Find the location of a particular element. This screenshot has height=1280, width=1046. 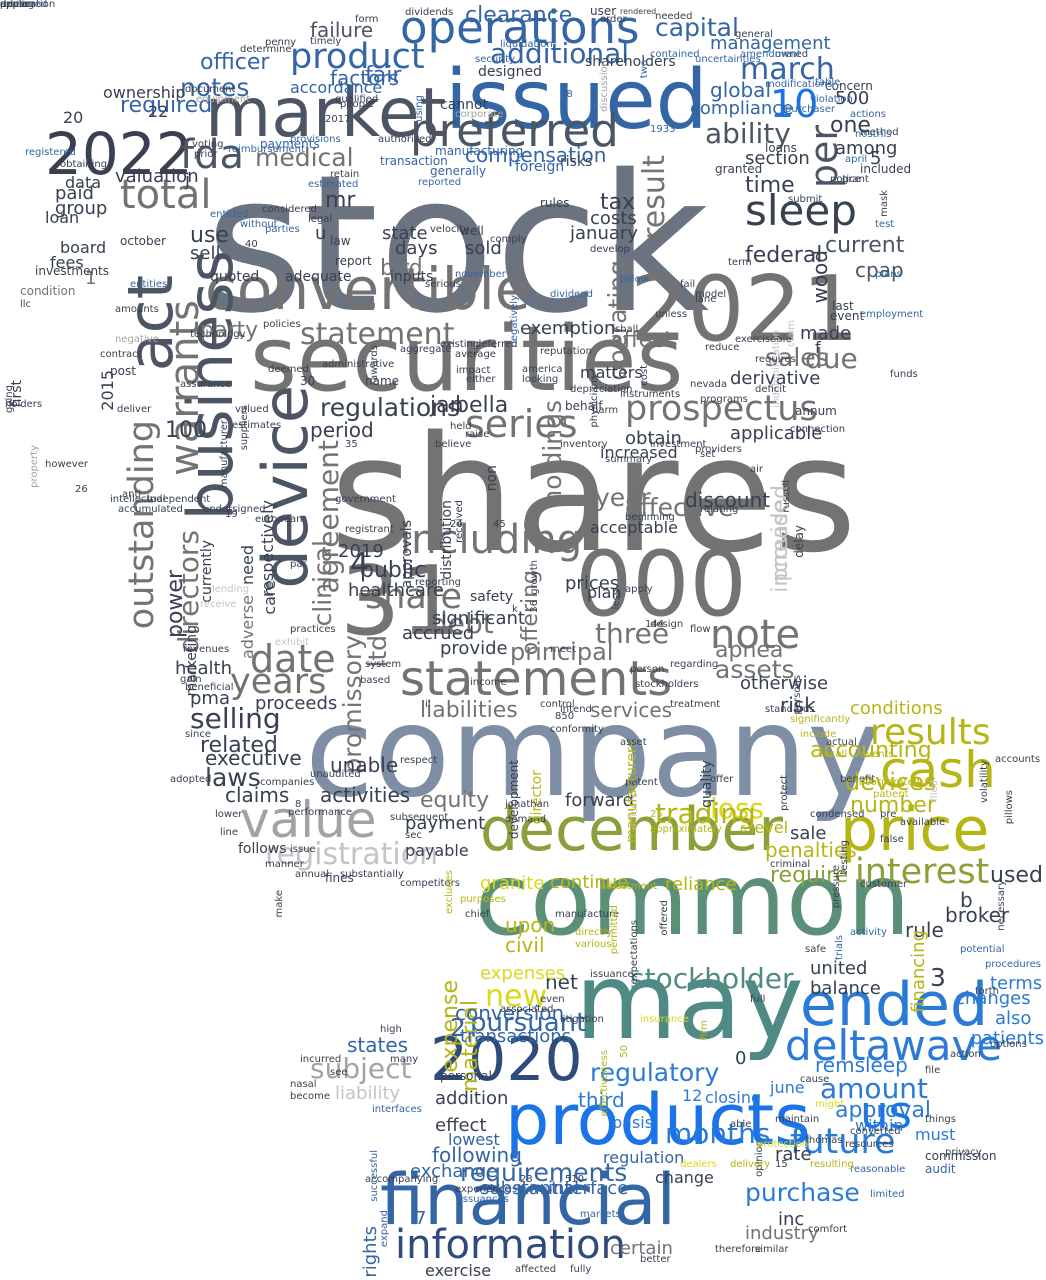

word-cloud-term: subsequent is located at coordinates (419, 817).